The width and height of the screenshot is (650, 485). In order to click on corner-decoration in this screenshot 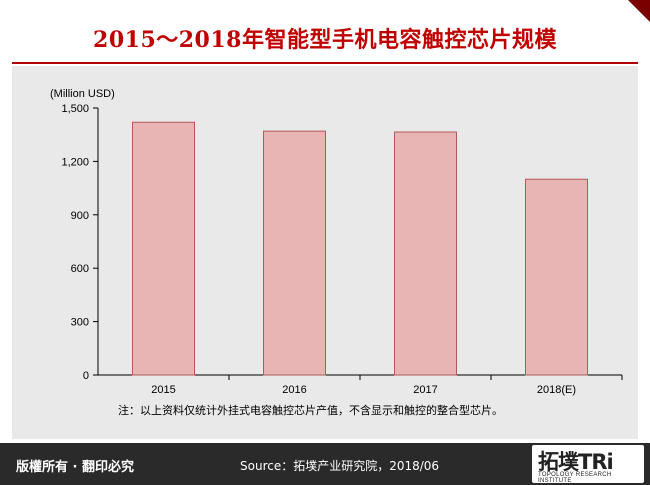, I will do `click(639, 11)`.